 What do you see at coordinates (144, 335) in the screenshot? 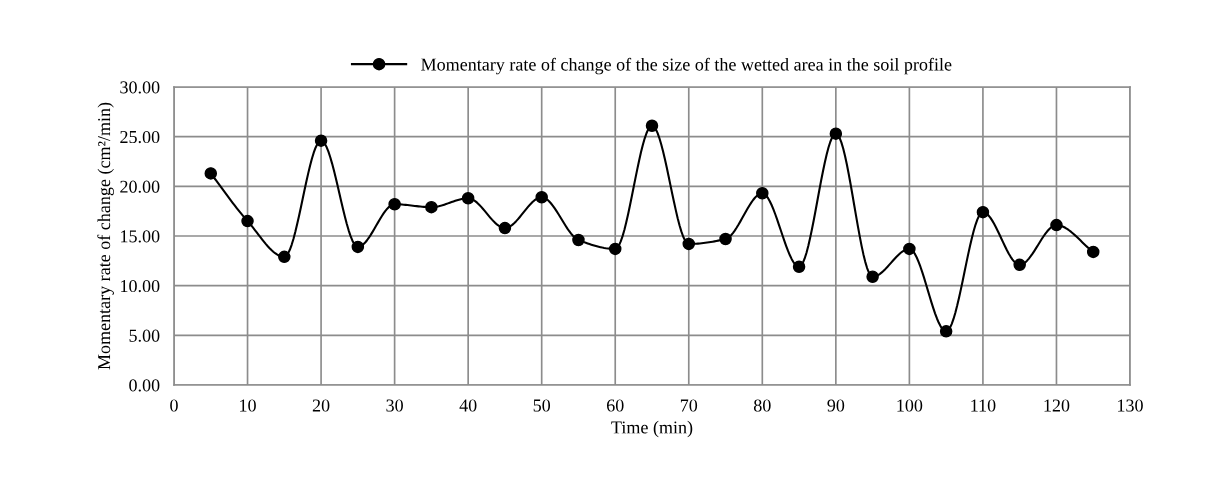
I see `y-tick-label: 5.00` at bounding box center [144, 335].